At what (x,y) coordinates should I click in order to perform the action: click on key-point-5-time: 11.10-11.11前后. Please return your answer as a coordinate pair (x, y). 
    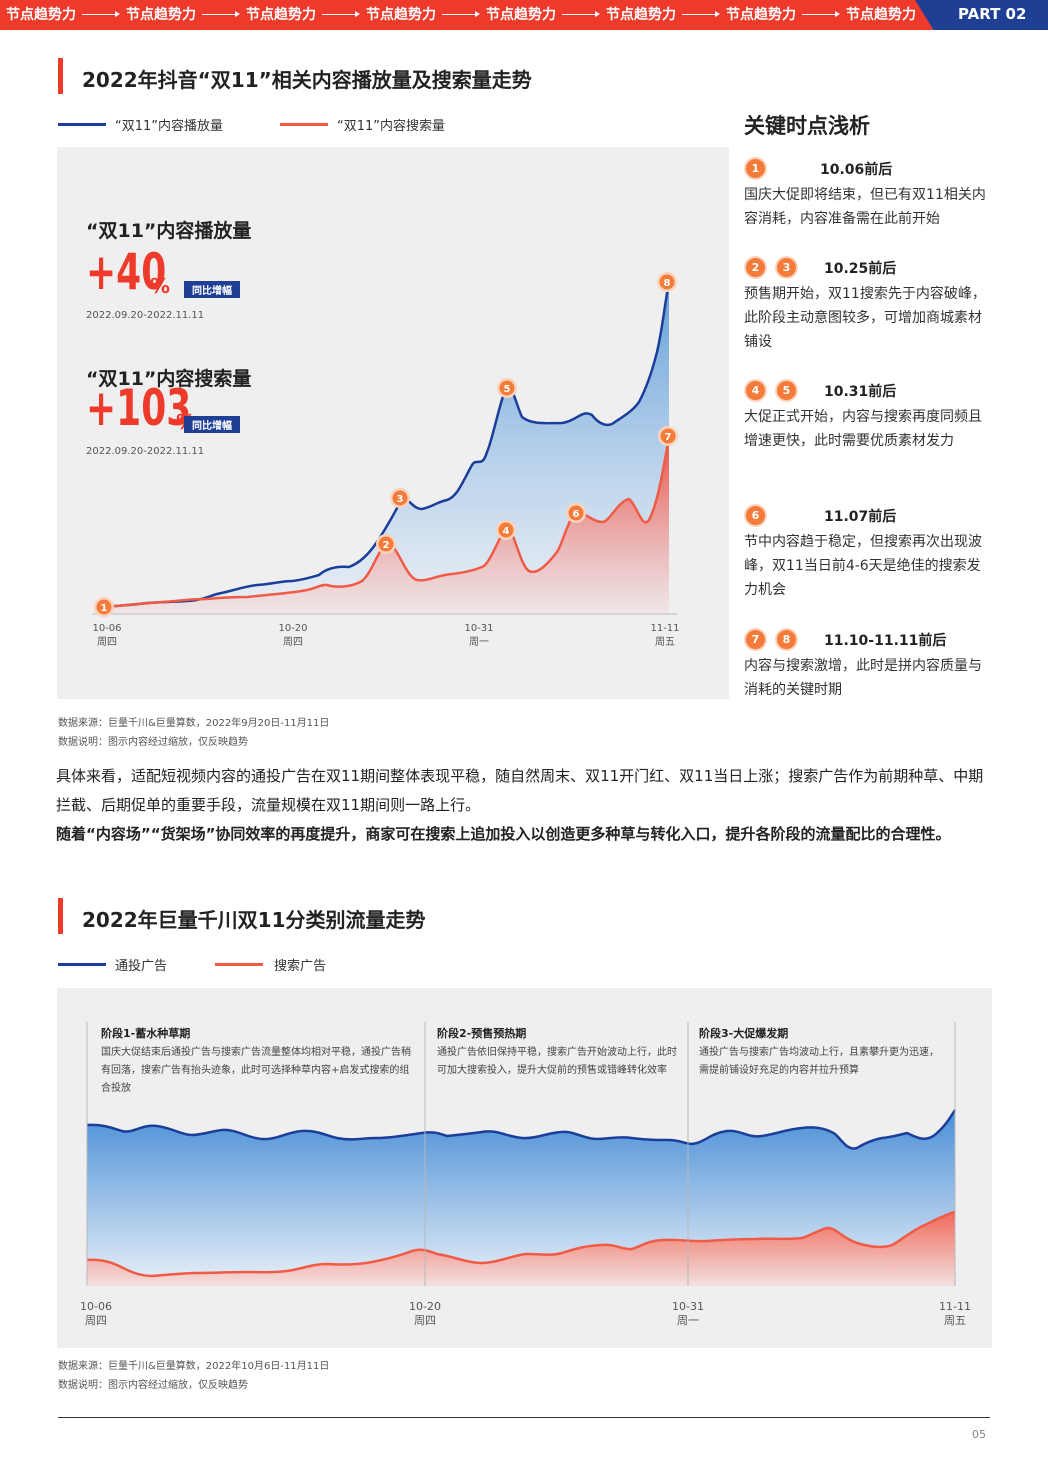
    Looking at the image, I should click on (885, 640).